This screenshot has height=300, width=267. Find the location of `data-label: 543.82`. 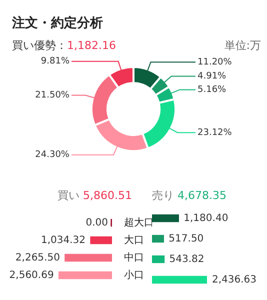

data-label: 543.82 is located at coordinates (186, 259).